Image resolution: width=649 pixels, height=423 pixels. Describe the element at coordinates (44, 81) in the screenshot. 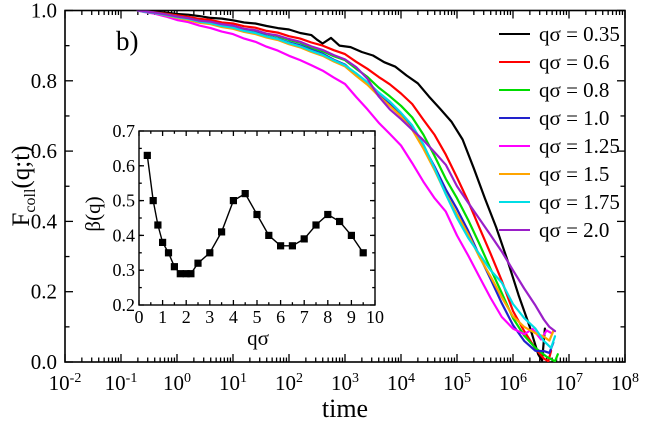

I see `y-tick-label: 0.8` at that location.